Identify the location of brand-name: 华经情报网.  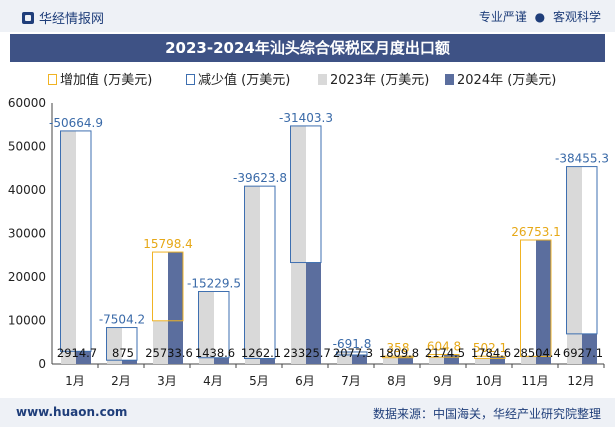
(72, 19).